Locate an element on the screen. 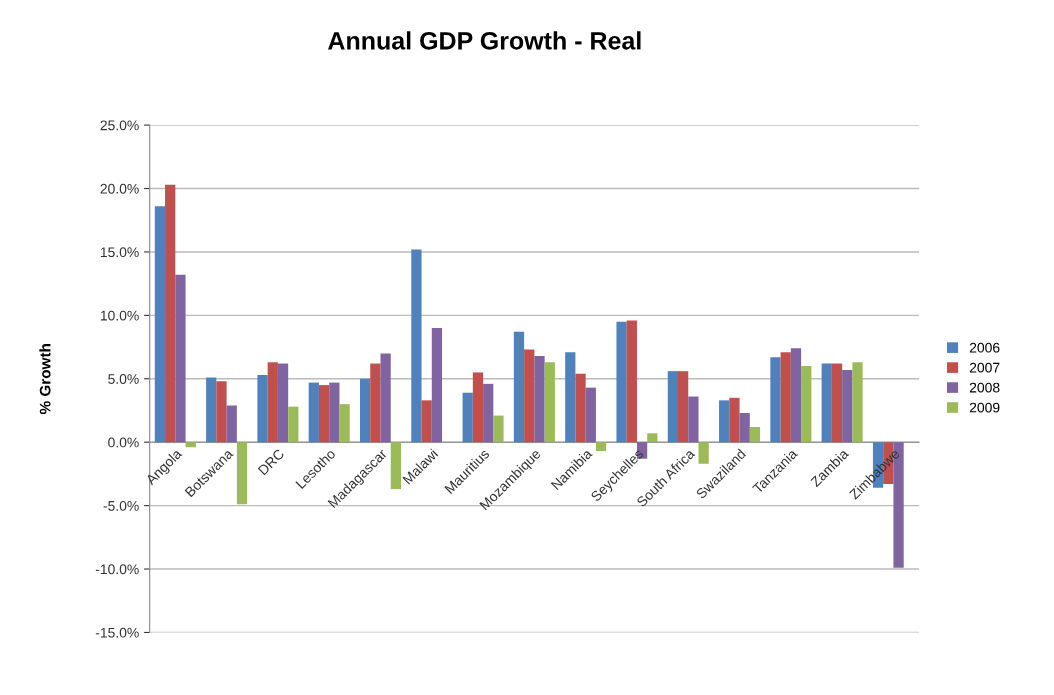 This screenshot has height=695, width=1054. chart-title: Annual GDP Growth - Real is located at coordinates (484, 40).